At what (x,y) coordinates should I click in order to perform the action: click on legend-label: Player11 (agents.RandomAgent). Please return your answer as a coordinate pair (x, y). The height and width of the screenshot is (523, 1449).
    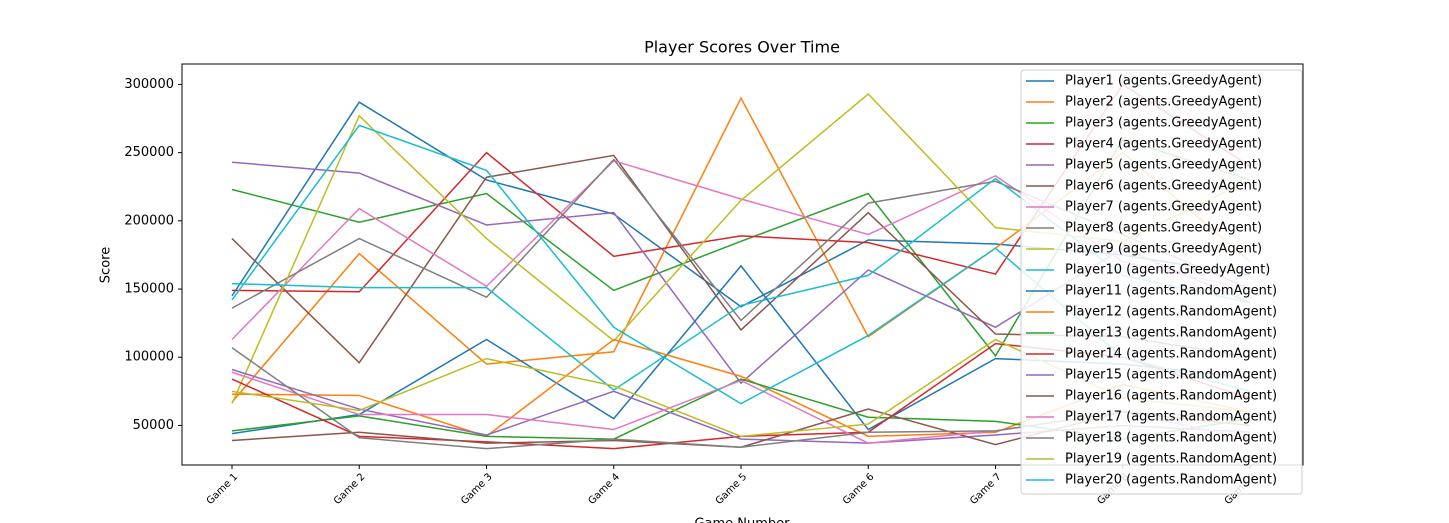
    Looking at the image, I should click on (1171, 291).